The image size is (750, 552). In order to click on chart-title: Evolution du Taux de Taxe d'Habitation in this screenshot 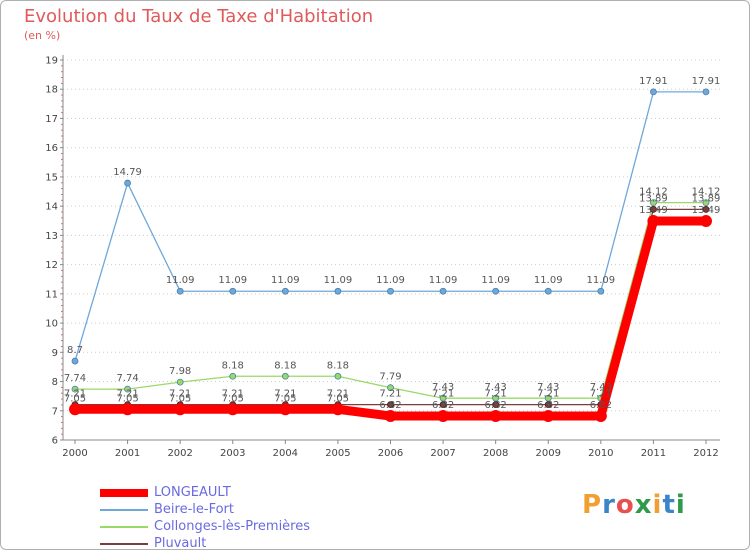, I will do `click(199, 16)`.